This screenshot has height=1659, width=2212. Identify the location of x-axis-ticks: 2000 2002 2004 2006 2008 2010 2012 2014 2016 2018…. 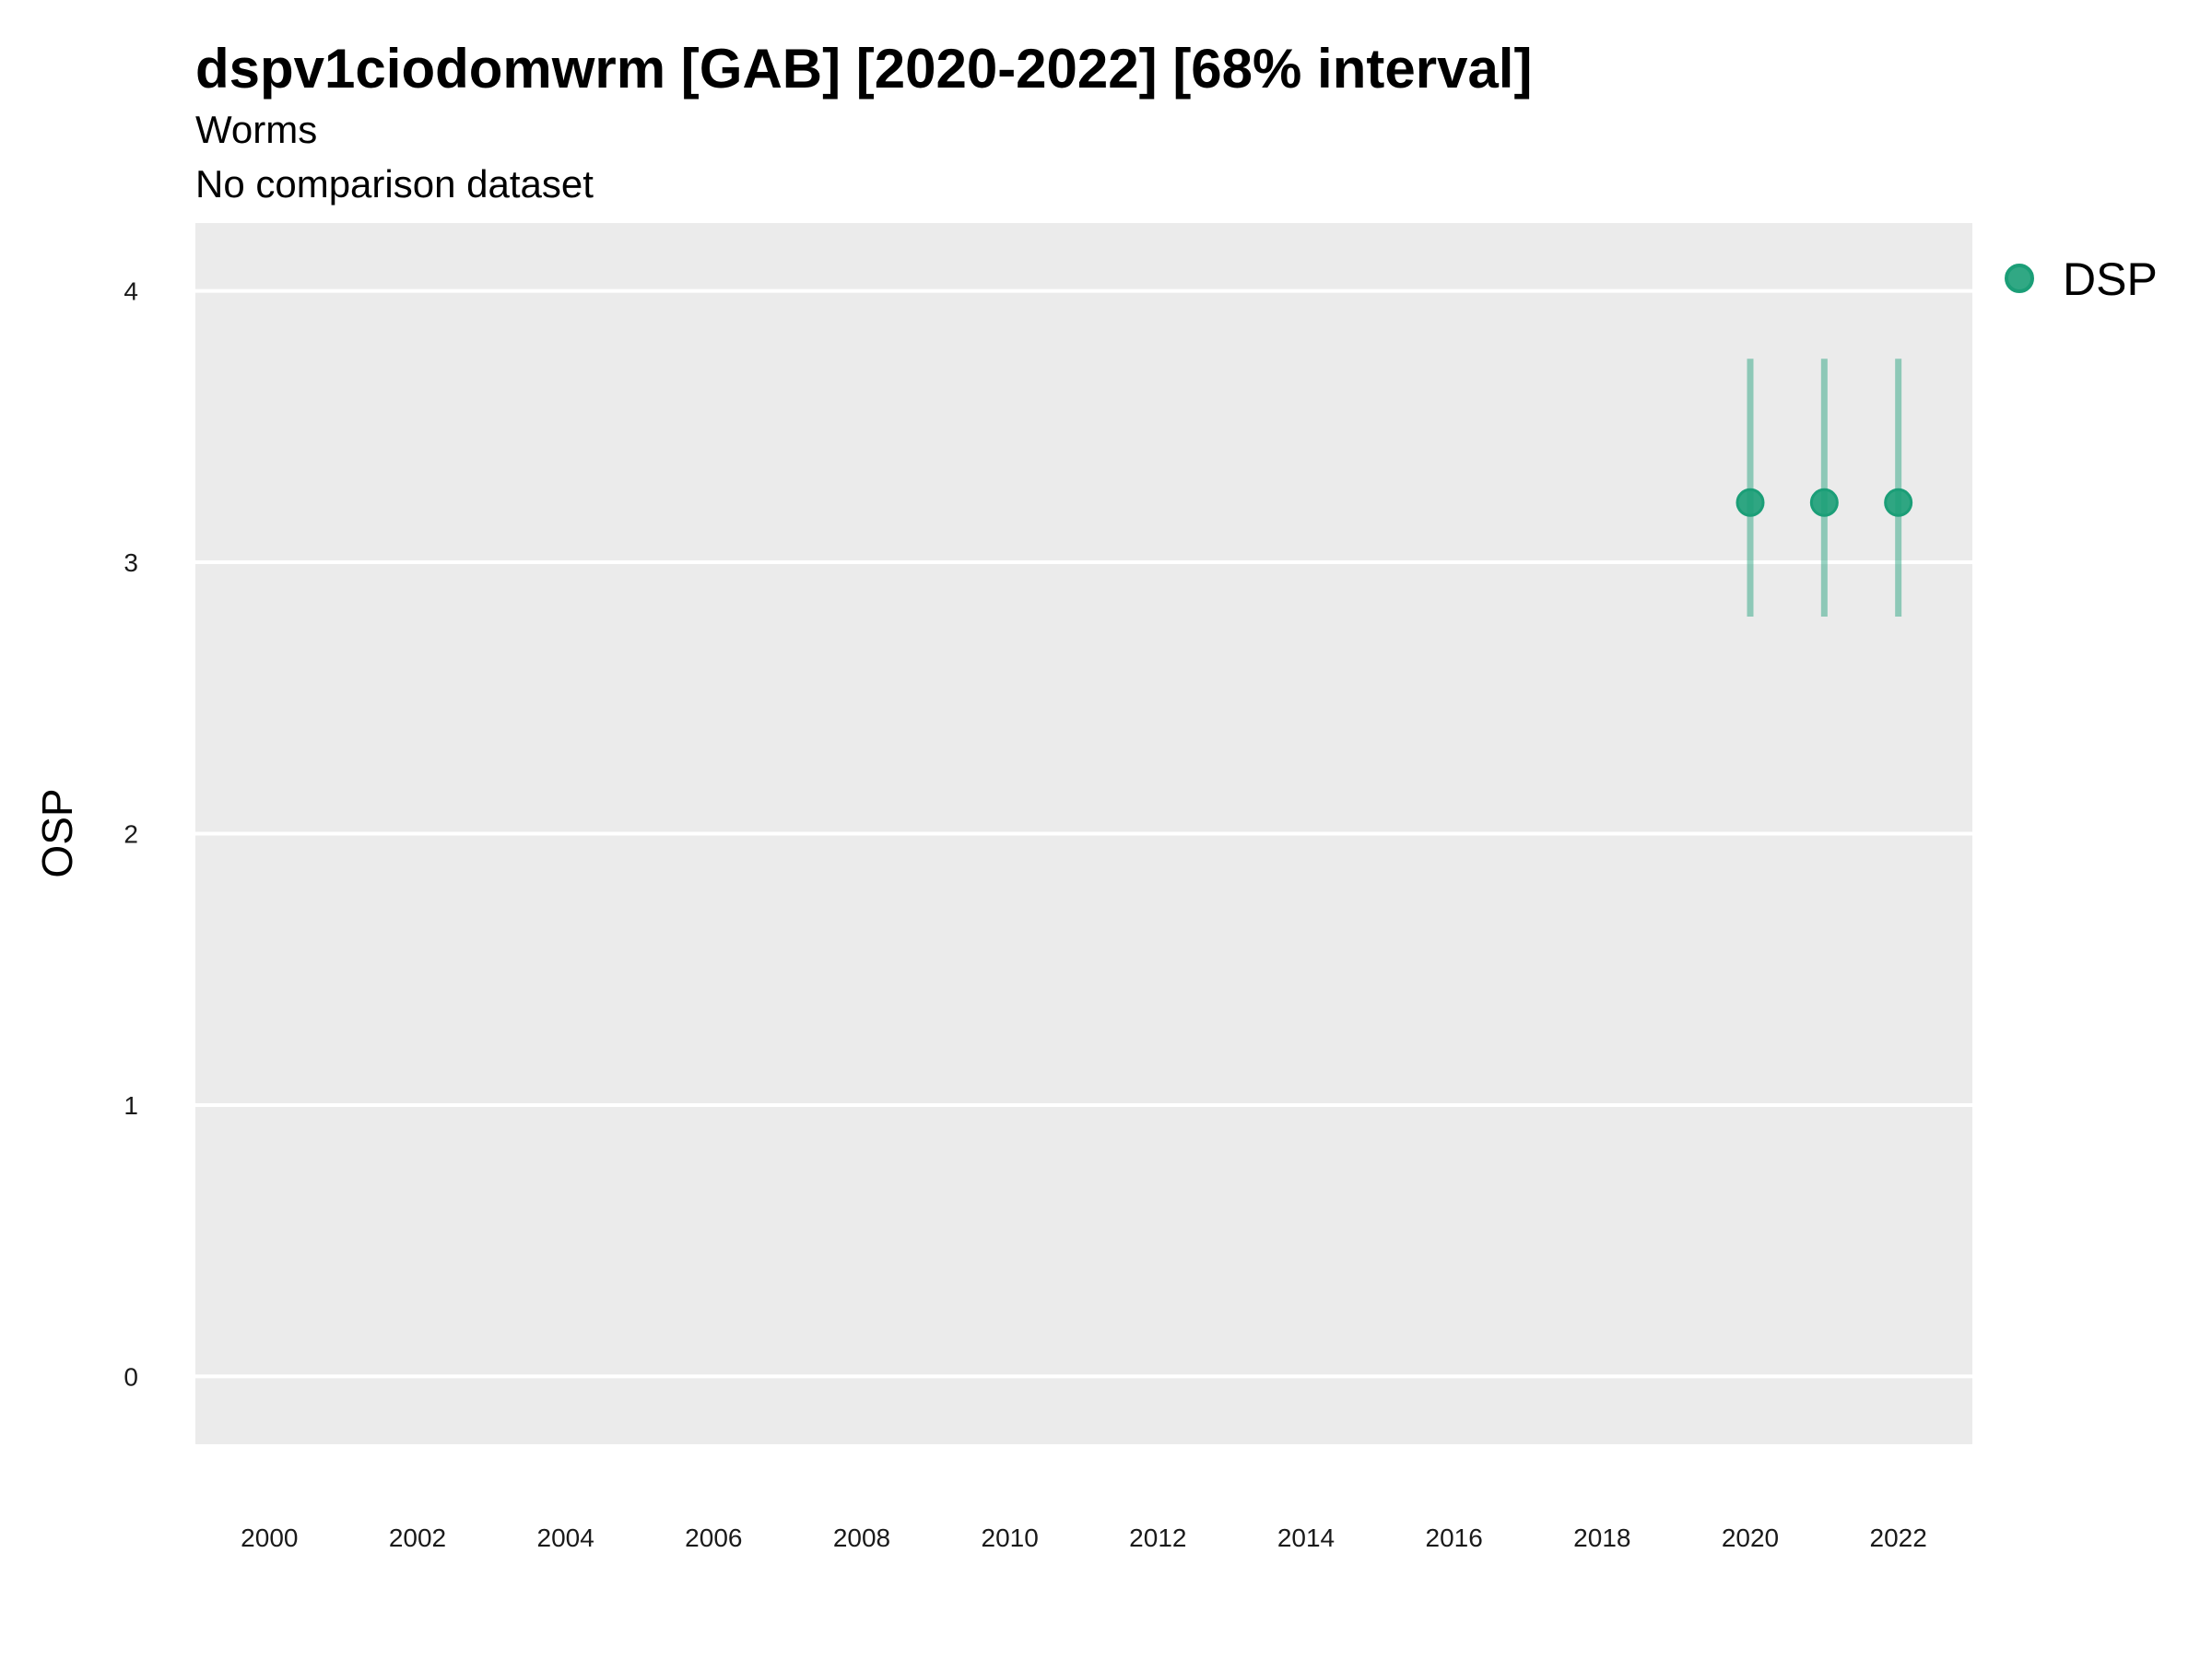
(1084, 1538).